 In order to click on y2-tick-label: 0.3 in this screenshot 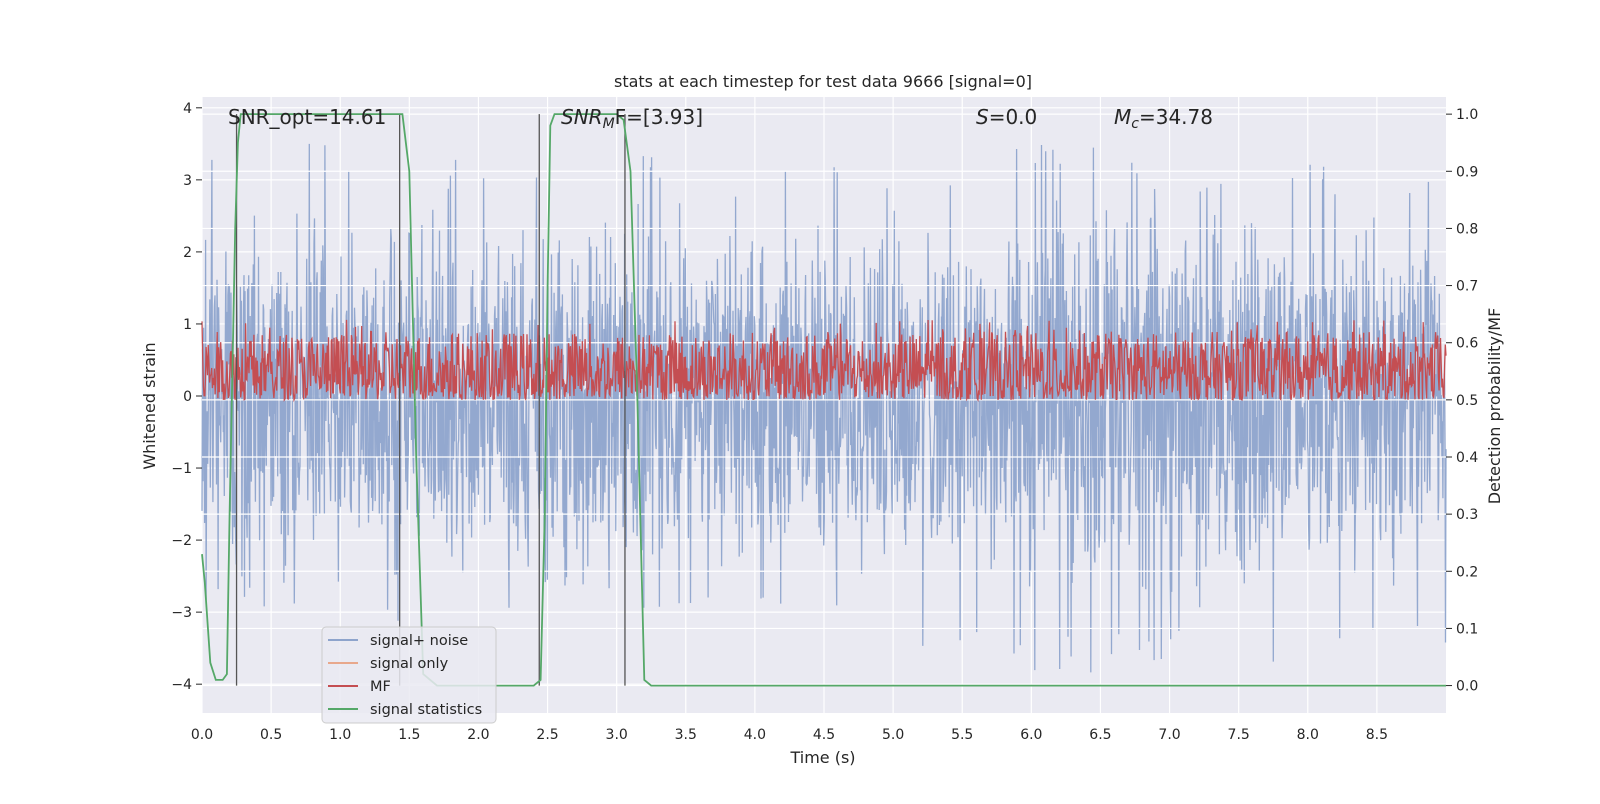, I will do `click(1467, 515)`.